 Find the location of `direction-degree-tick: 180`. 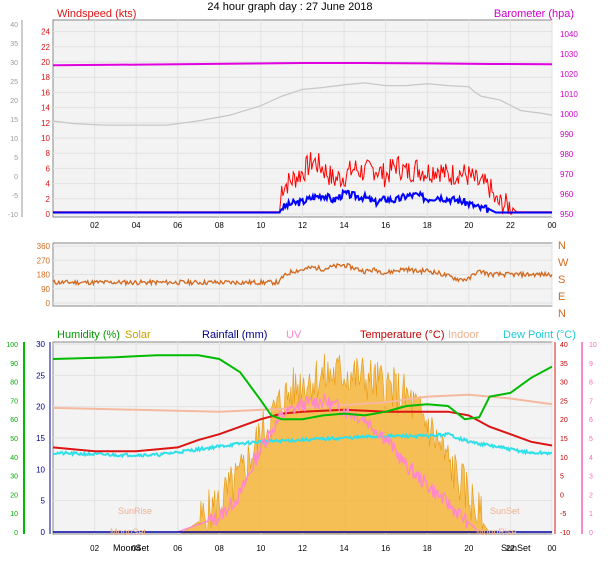

direction-degree-tick: 180 is located at coordinates (44, 275).